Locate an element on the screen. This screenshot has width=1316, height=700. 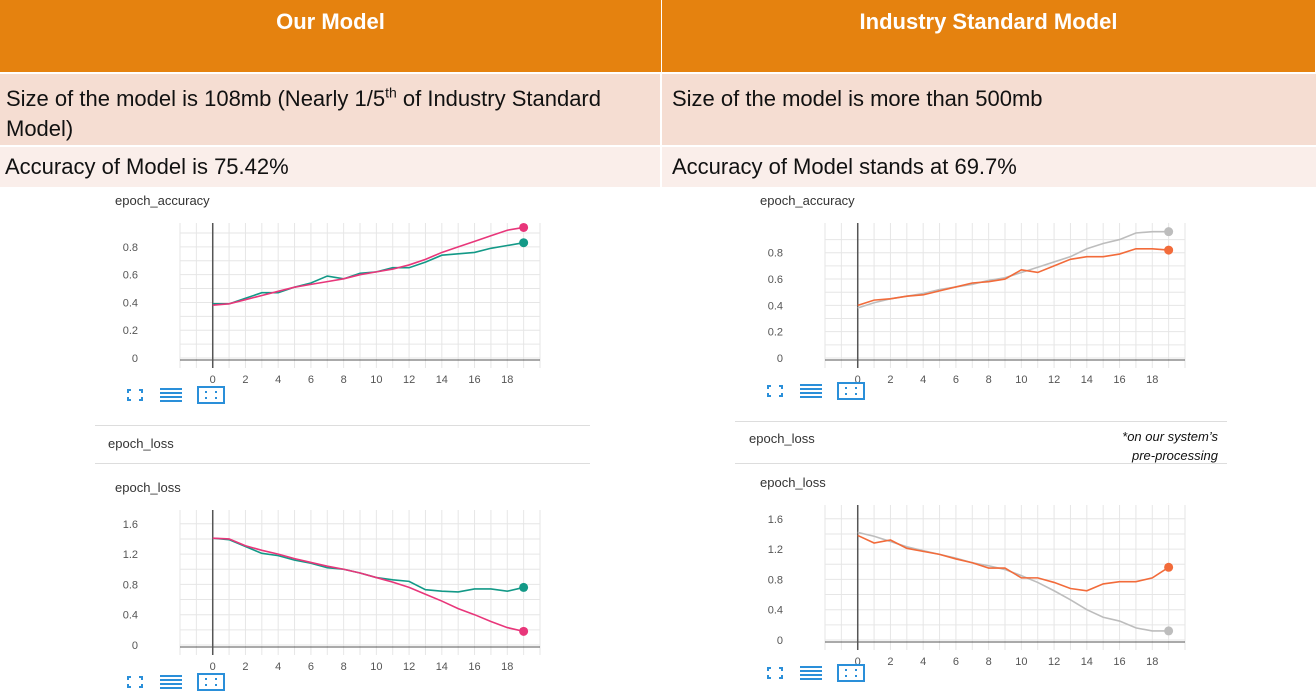
col1-accuracy-cell: Accuracy of Model is 75.42% is located at coordinates (330, 167).